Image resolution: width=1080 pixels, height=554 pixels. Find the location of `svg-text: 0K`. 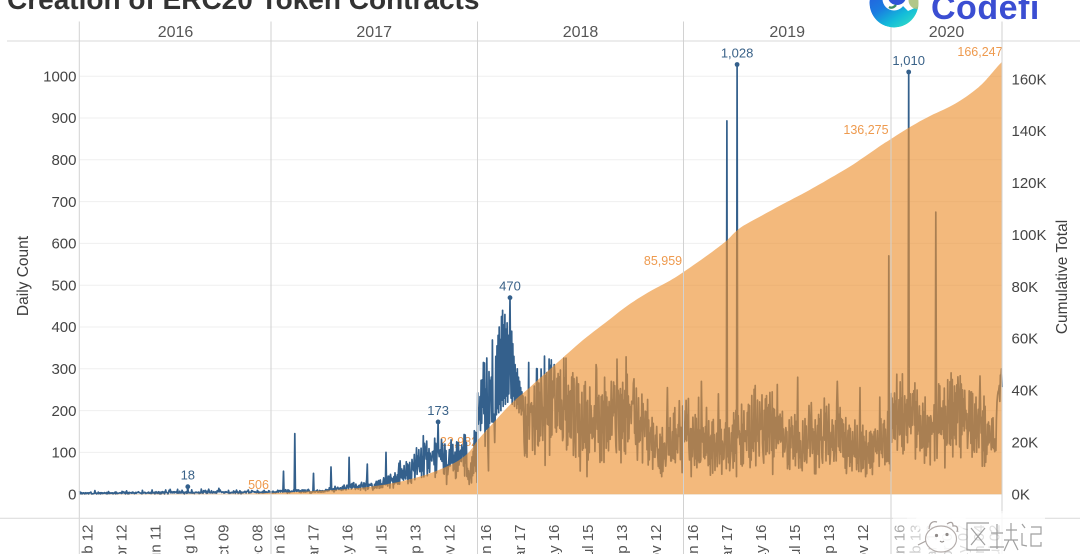

svg-text: 0K is located at coordinates (1021, 494).